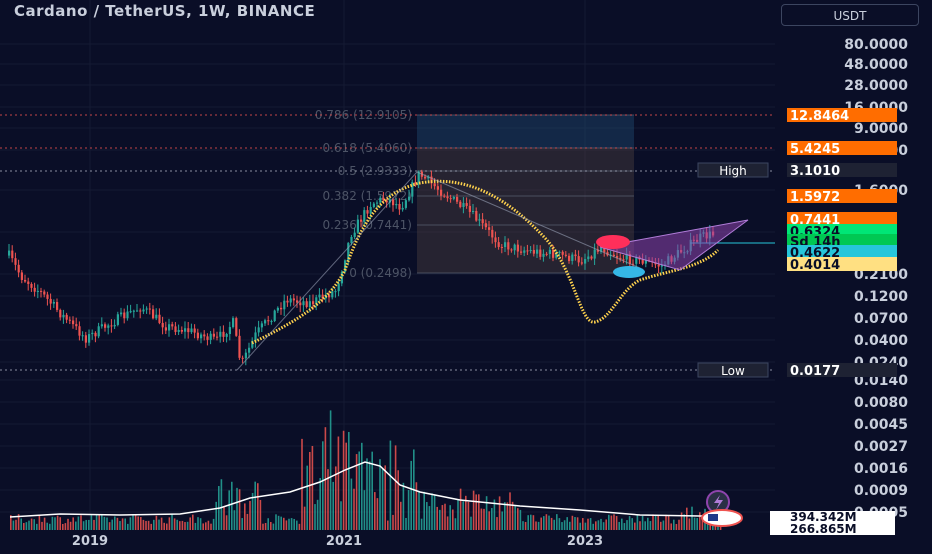  Describe the element at coordinates (363, 115) in the screenshot. I see `fib-label: 0.786 (12.9105)` at that location.